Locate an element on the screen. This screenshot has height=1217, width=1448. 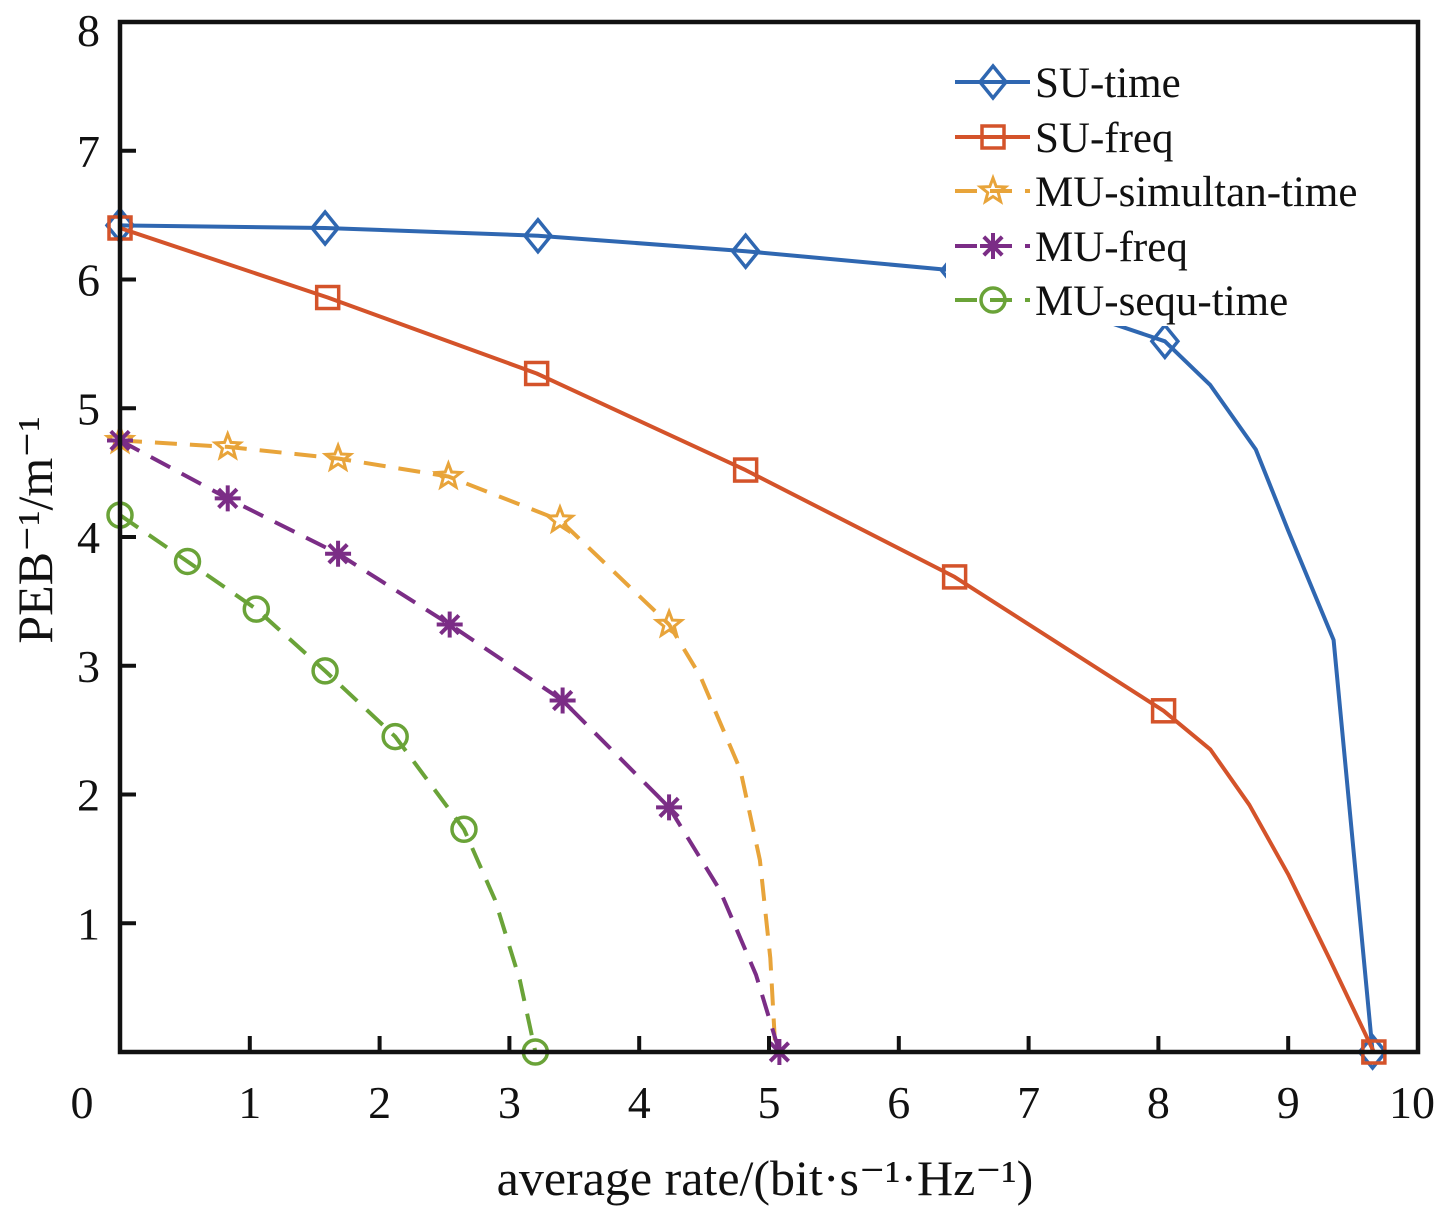
x-tick-label: 3 is located at coordinates (509, 1102).